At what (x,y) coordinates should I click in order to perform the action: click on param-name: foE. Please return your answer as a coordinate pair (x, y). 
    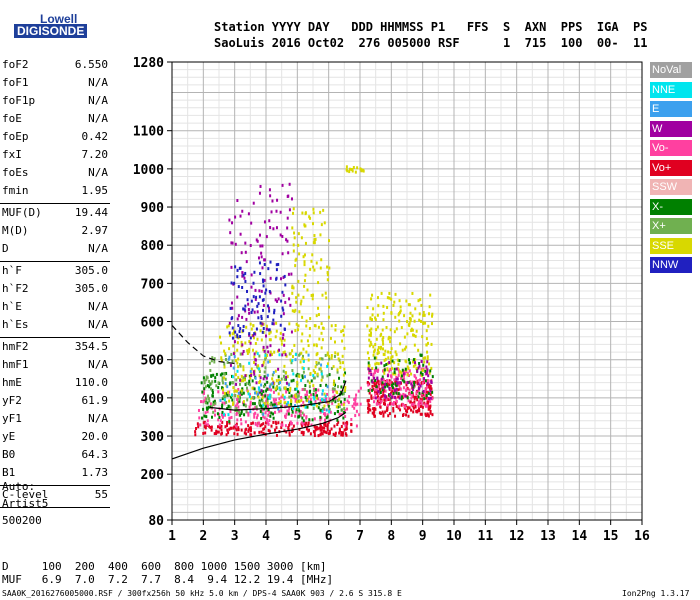
    Looking at the image, I should click on (12, 118).